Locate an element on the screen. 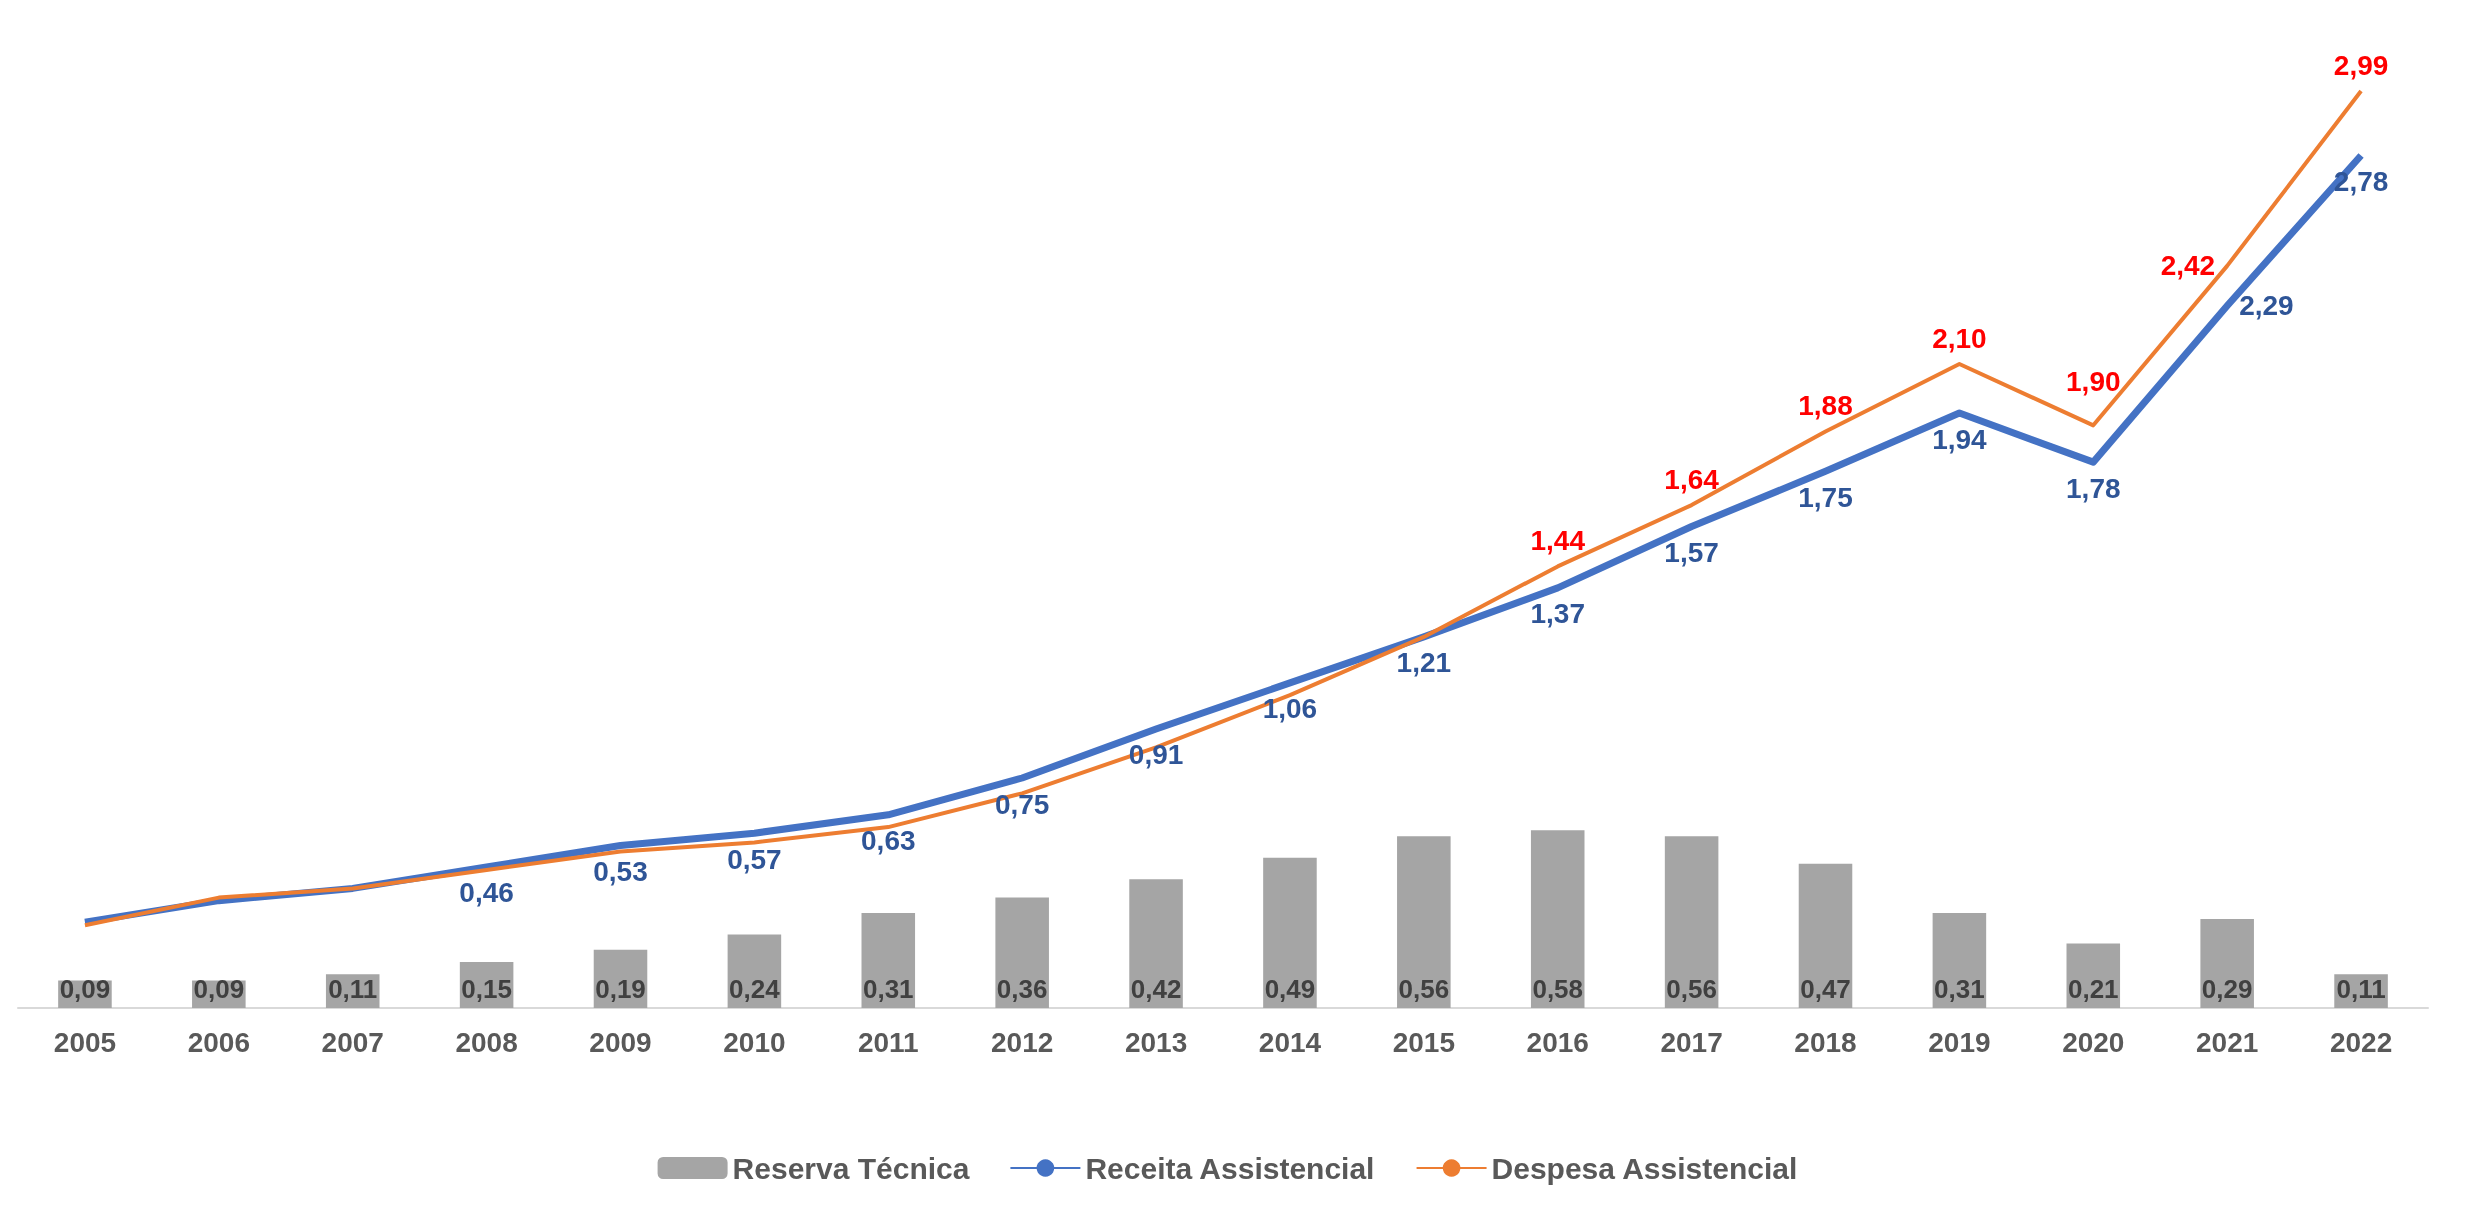 The width and height of the screenshot is (2465, 1229). legend-label: Despesa Assistencial is located at coordinates (1644, 1168).